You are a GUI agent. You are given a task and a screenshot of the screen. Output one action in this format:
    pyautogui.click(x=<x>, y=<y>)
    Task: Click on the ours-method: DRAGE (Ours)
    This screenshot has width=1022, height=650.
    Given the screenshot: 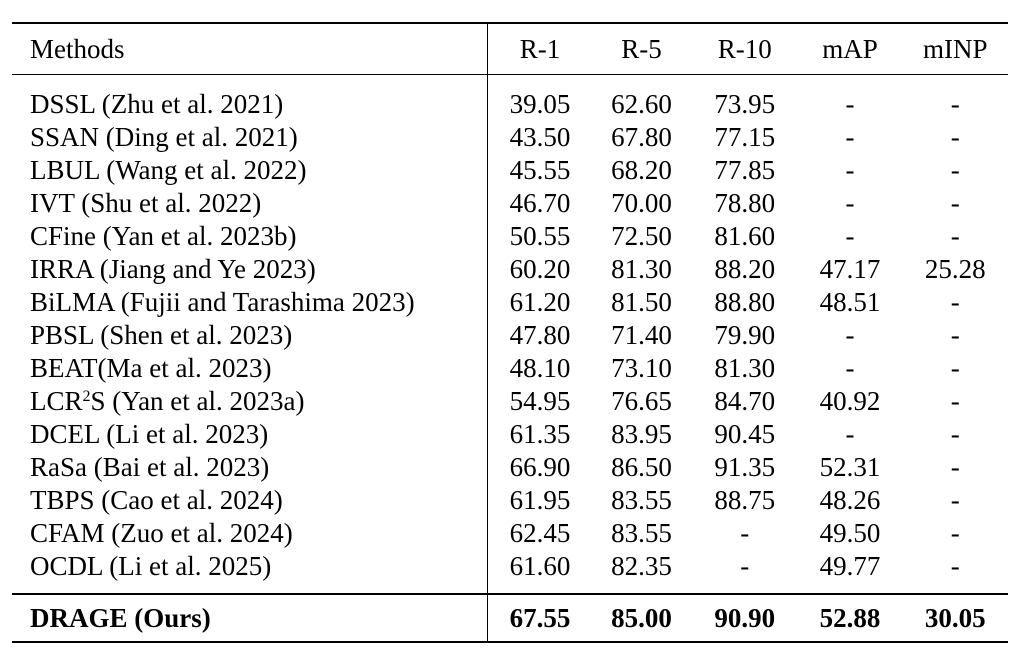 What is the action you would take?
    pyautogui.click(x=250, y=618)
    